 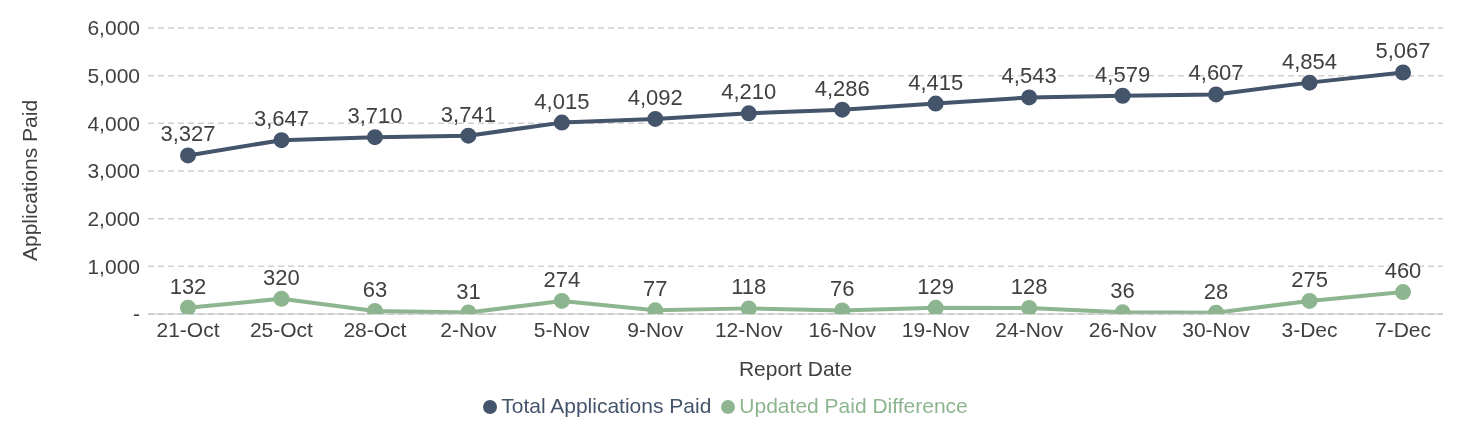 What do you see at coordinates (655, 97) in the screenshot?
I see `data-label: 4,092` at bounding box center [655, 97].